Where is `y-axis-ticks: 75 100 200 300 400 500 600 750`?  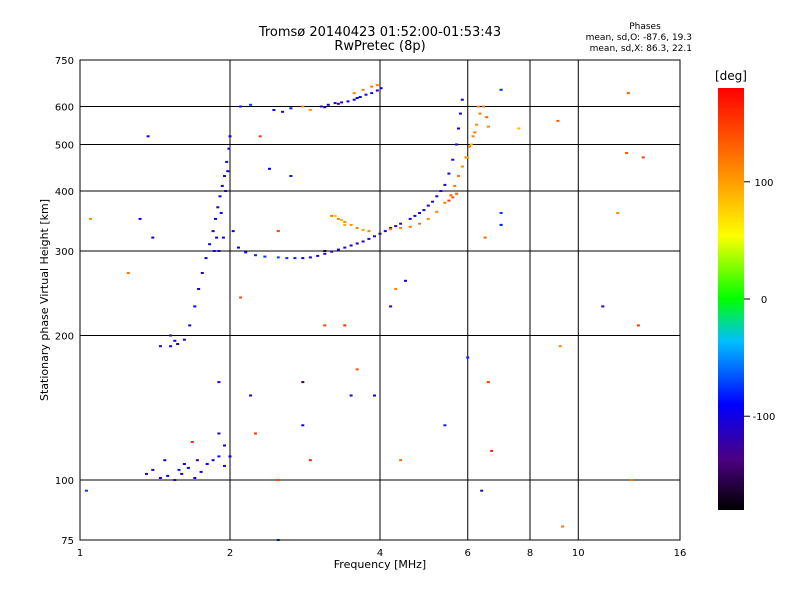 y-axis-ticks: 75 100 200 300 400 500 600 750 is located at coordinates (64, 301).